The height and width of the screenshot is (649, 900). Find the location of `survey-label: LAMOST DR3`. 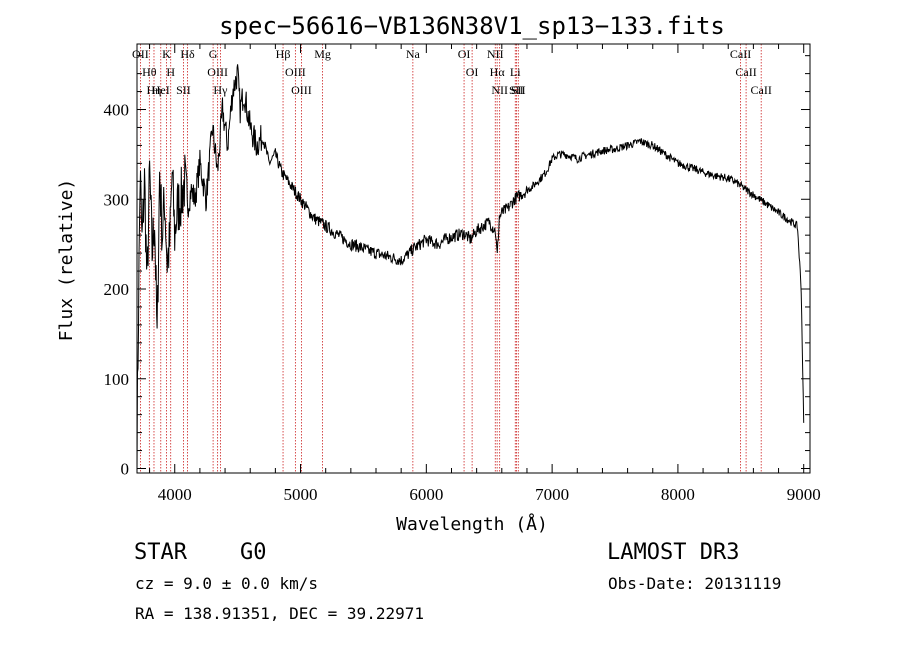

survey-label: LAMOST DR3 is located at coordinates (673, 552).